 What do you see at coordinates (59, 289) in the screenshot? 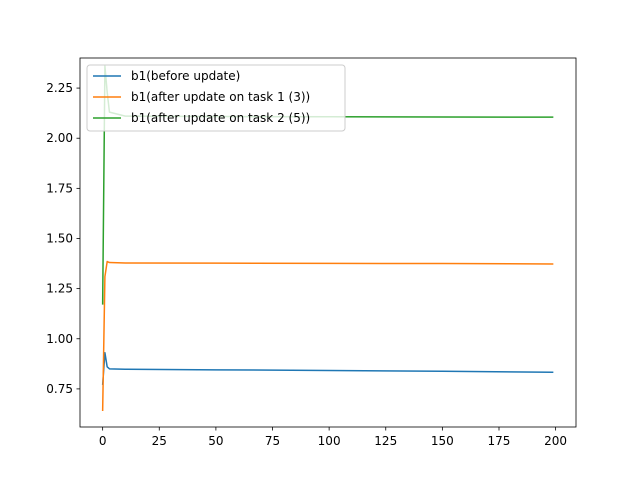
I see `y-tick-label: 1.25` at bounding box center [59, 289].